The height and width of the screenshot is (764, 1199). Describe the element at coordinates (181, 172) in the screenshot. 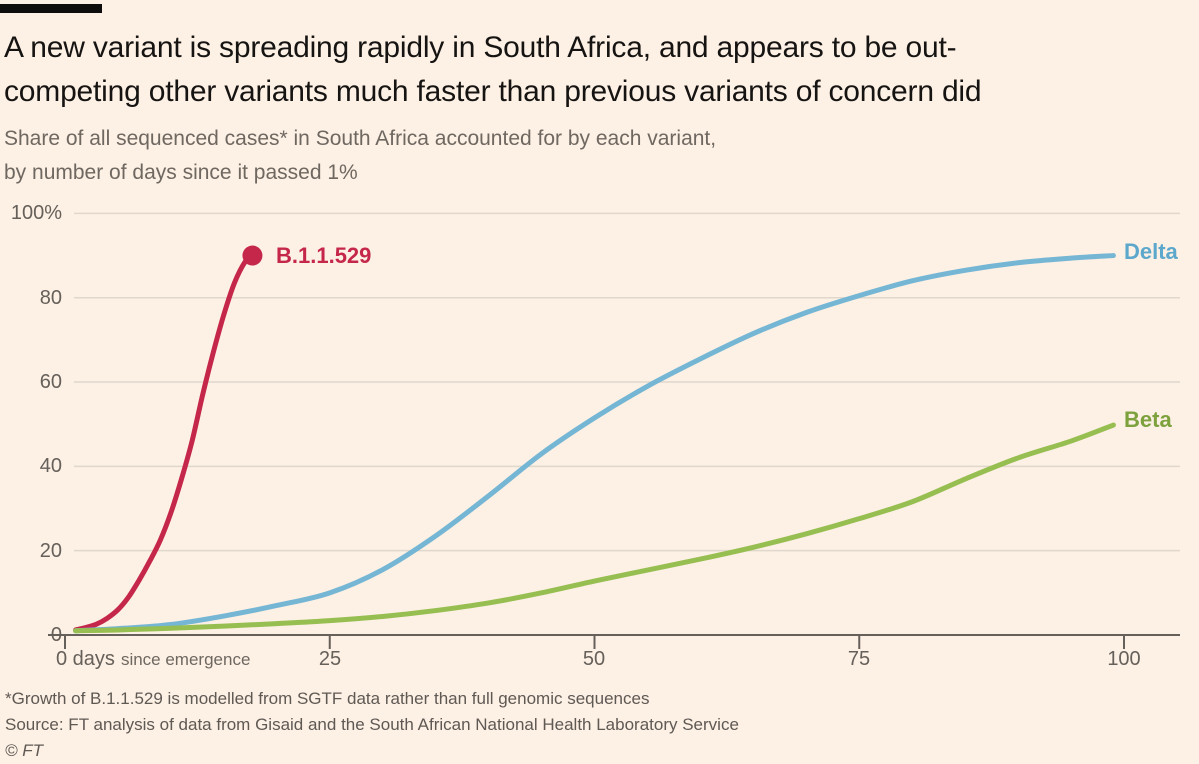

I see `chart-subtitle-line-2: by number of days since it passed 1%` at that location.